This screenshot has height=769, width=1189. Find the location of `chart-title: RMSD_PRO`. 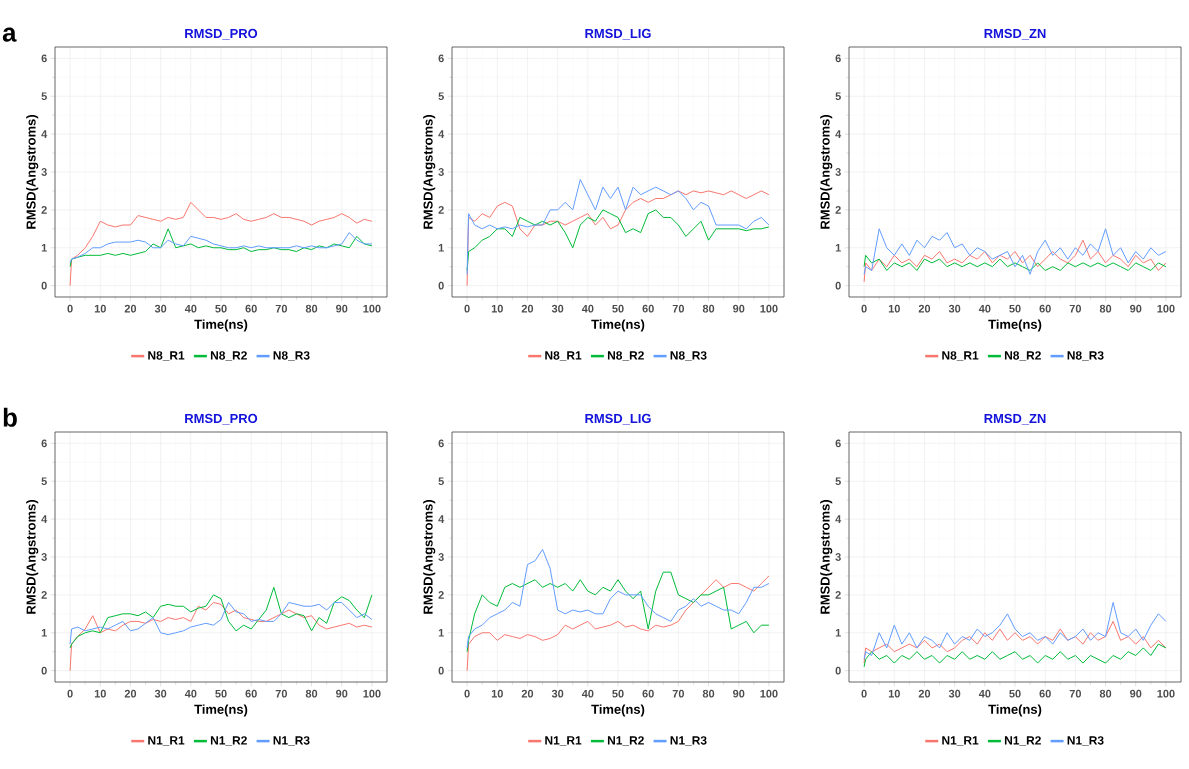

chart-title: RMSD_PRO is located at coordinates (221, 34).